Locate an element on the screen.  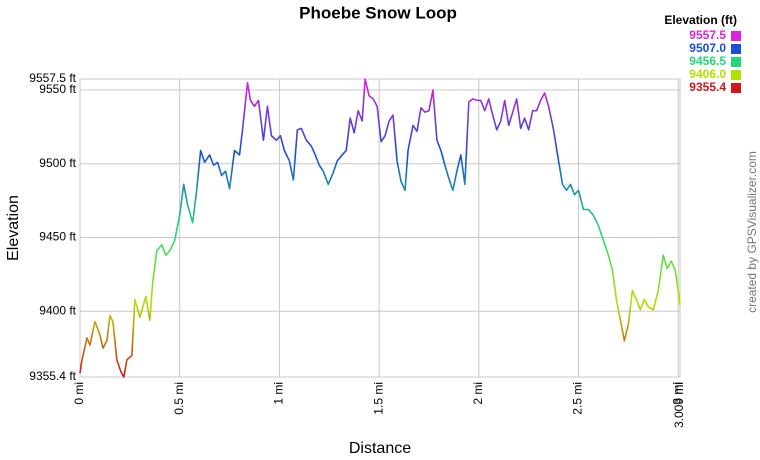
x-tick-label: 2.5 mi is located at coordinates (578, 398).